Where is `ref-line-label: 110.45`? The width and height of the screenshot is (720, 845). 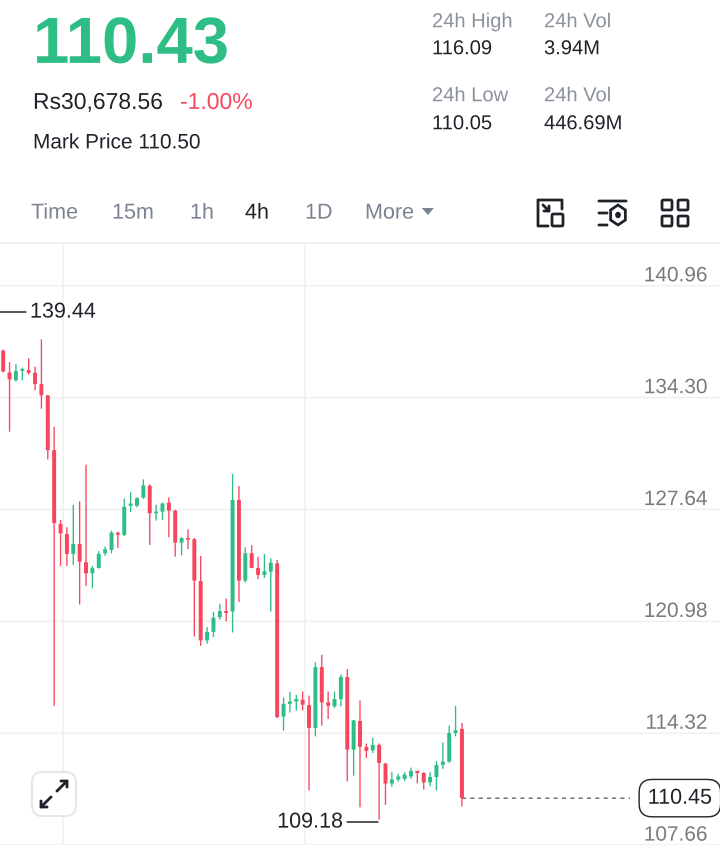
ref-line-label: 110.45 is located at coordinates (680, 796).